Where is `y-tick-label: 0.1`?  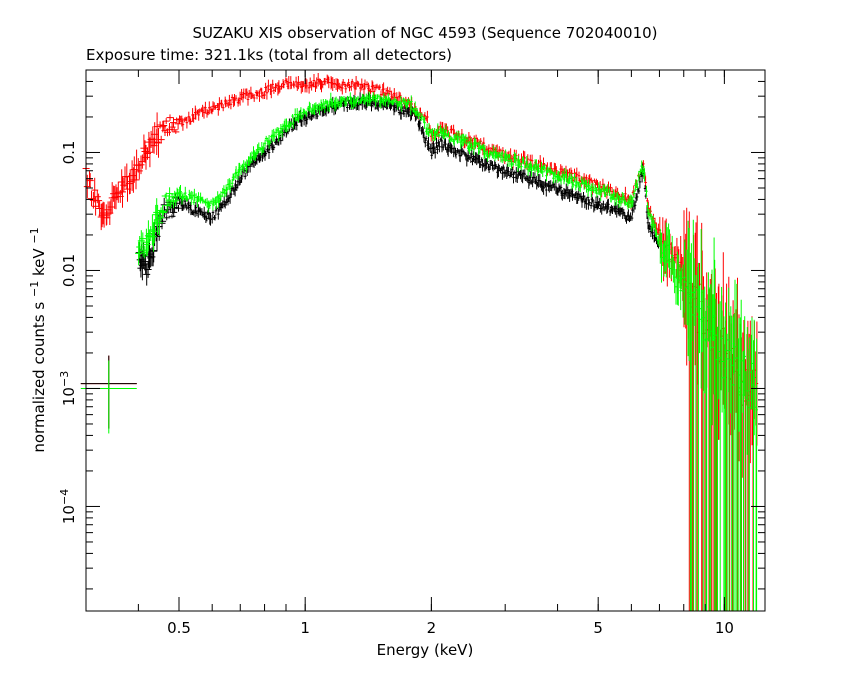
y-tick-label: 0.1 is located at coordinates (69, 153).